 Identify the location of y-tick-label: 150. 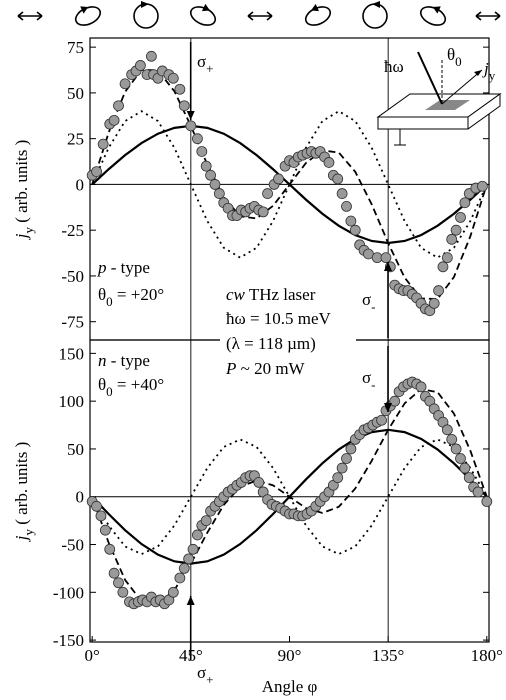
(72, 353).